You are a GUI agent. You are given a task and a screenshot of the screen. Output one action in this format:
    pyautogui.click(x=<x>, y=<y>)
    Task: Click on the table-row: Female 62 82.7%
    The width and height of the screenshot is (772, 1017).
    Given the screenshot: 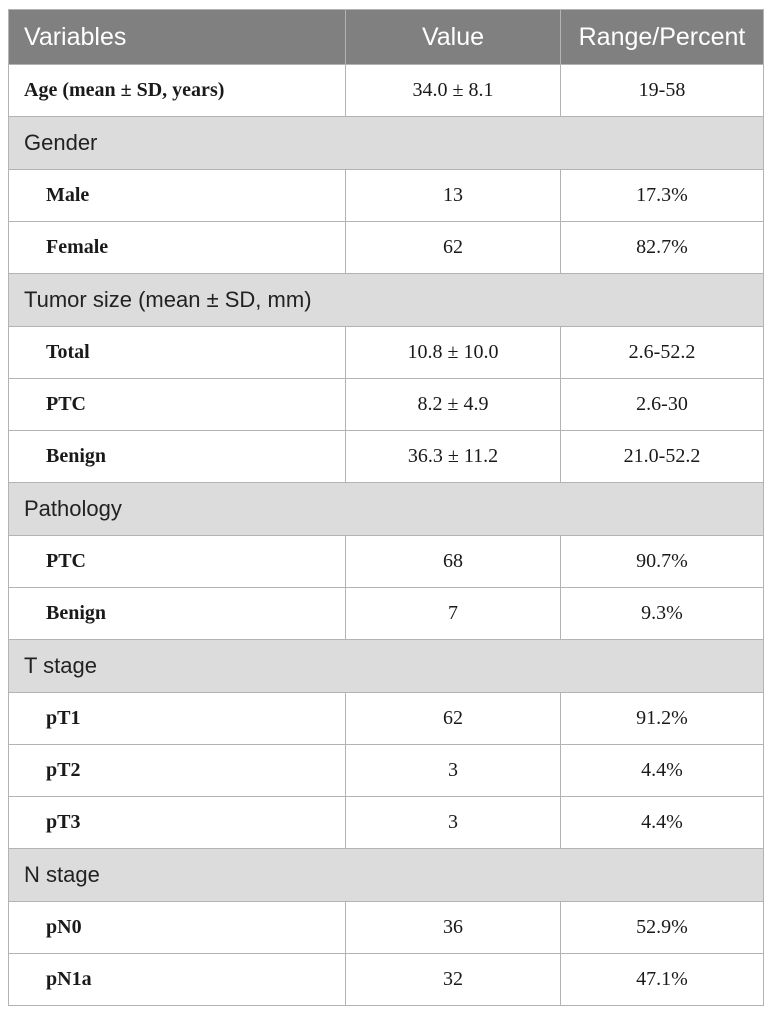 What is the action you would take?
    pyautogui.click(x=386, y=247)
    